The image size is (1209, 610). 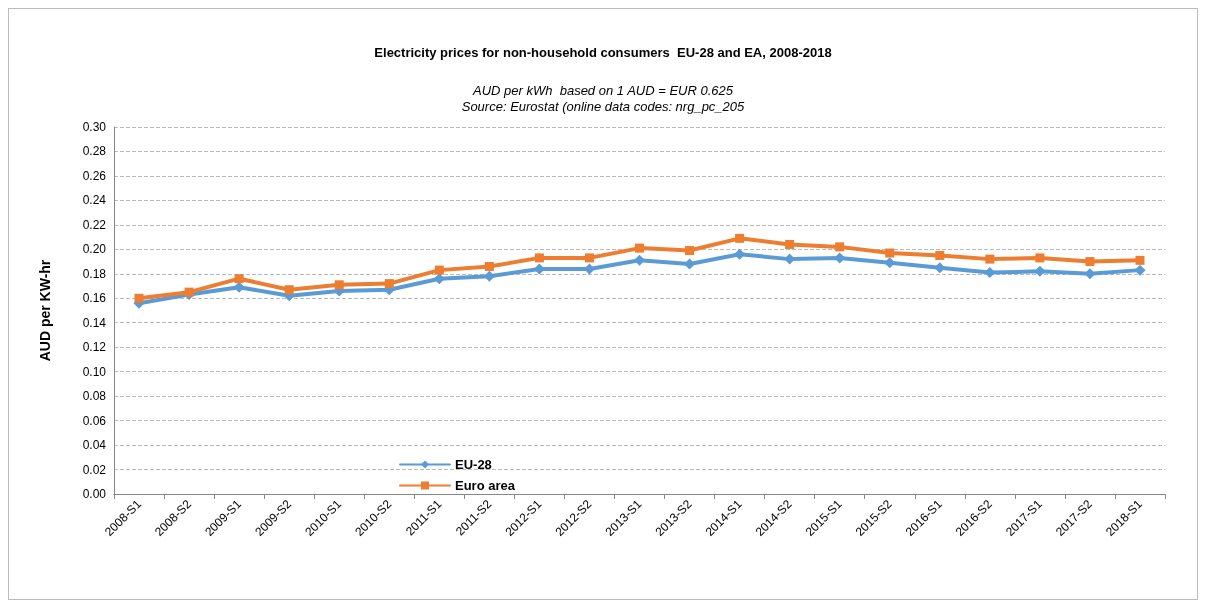 What do you see at coordinates (94, 445) in the screenshot?
I see `y-tick-label: 0.04` at bounding box center [94, 445].